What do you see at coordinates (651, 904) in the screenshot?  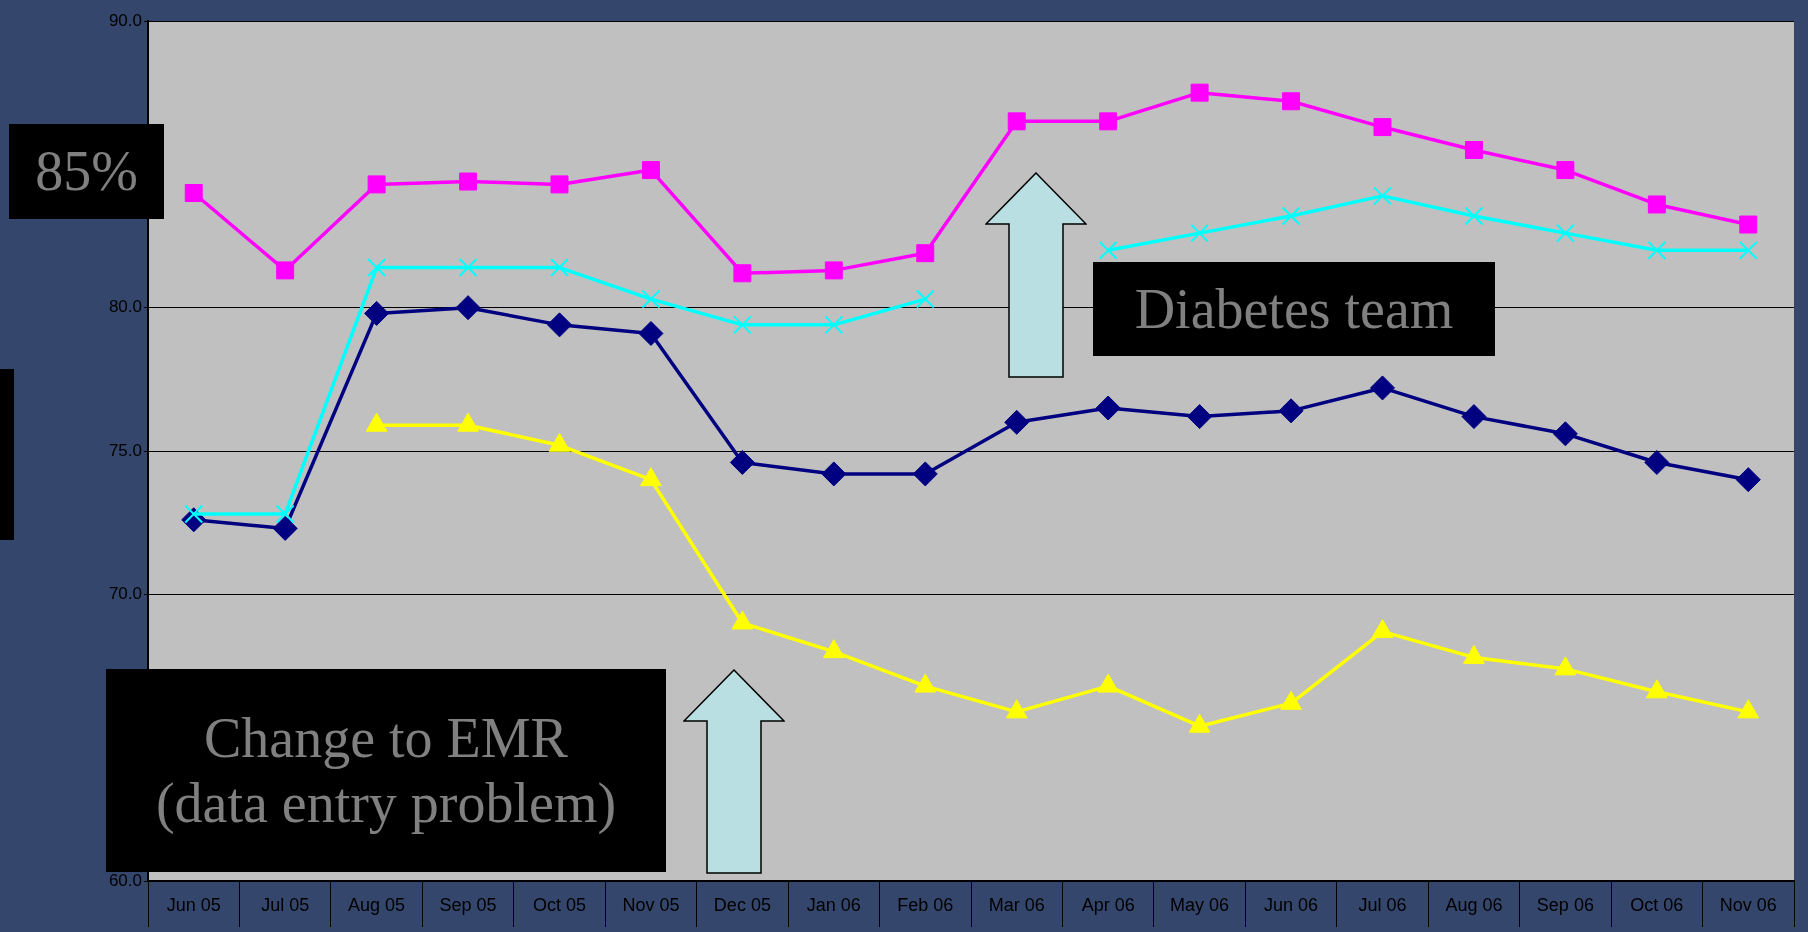 I see `x-tick-label: Nov 05` at bounding box center [651, 904].